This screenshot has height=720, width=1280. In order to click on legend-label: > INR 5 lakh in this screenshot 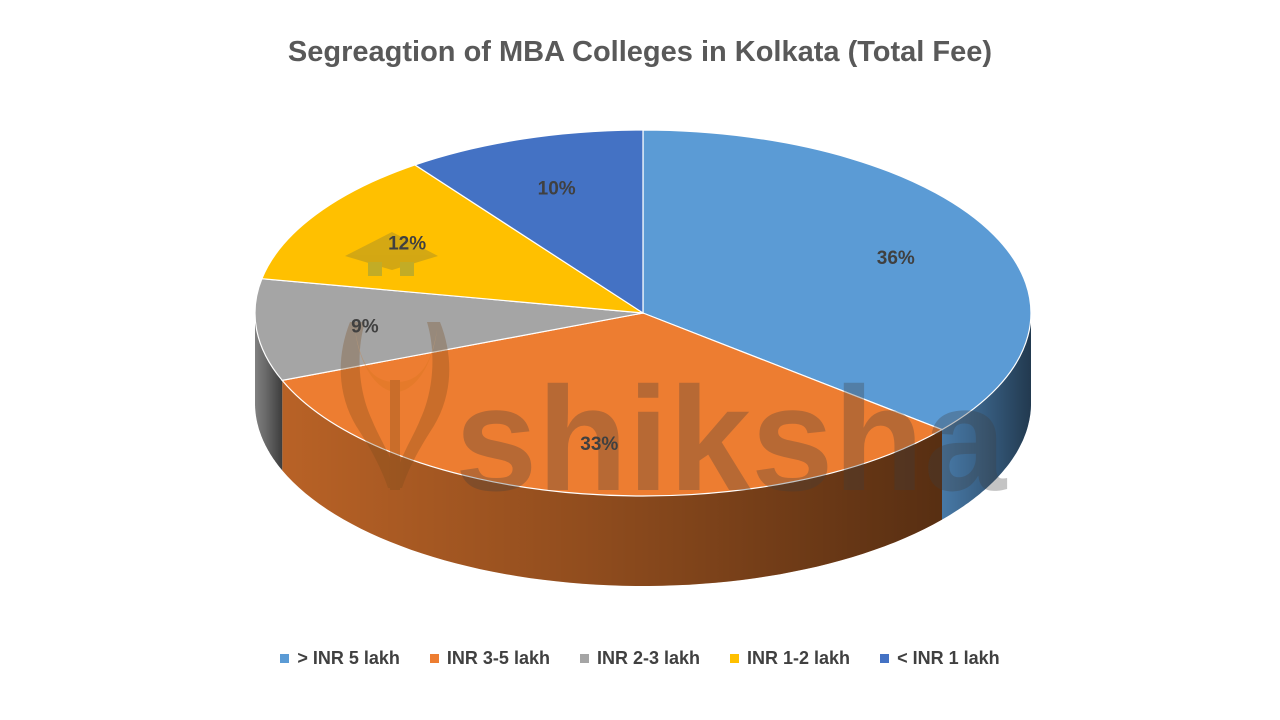, I will do `click(348, 658)`.